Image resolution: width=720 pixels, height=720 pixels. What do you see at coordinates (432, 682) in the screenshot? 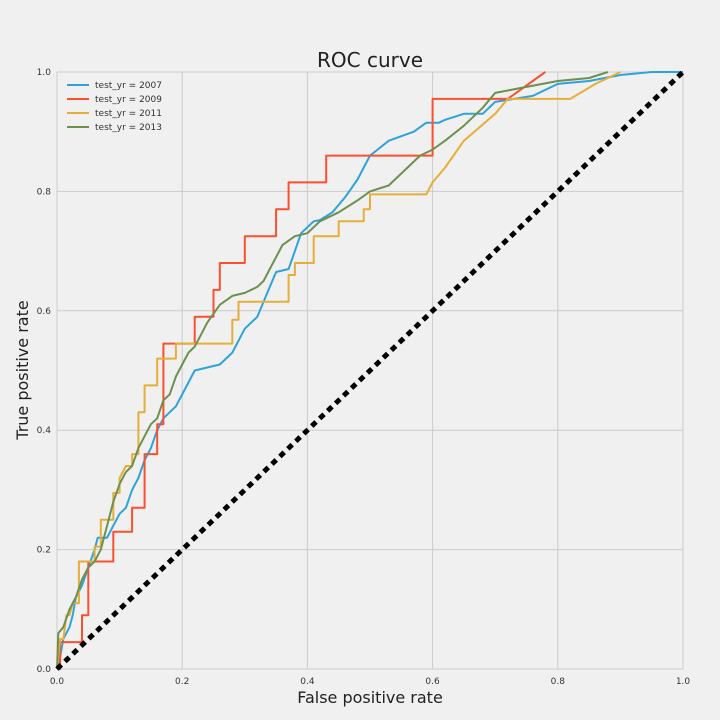
I see `x-tick-label: 0.6` at bounding box center [432, 682].